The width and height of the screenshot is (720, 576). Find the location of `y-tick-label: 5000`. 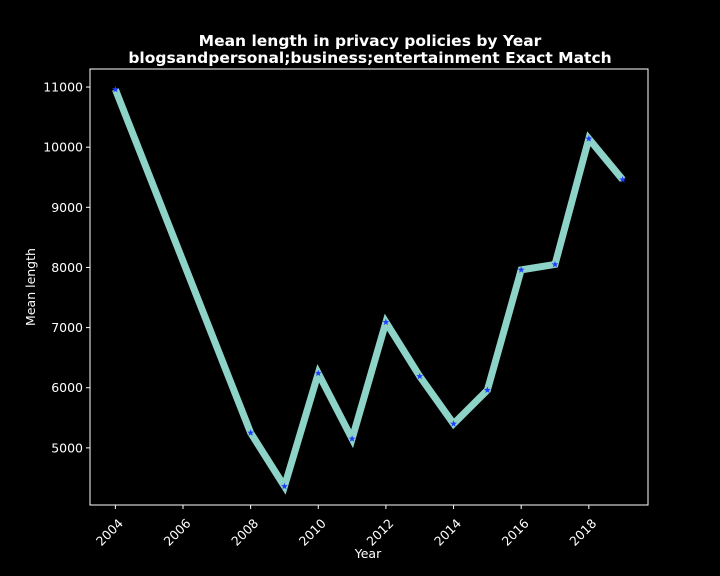

y-tick-label: 5000 is located at coordinates (67, 447).